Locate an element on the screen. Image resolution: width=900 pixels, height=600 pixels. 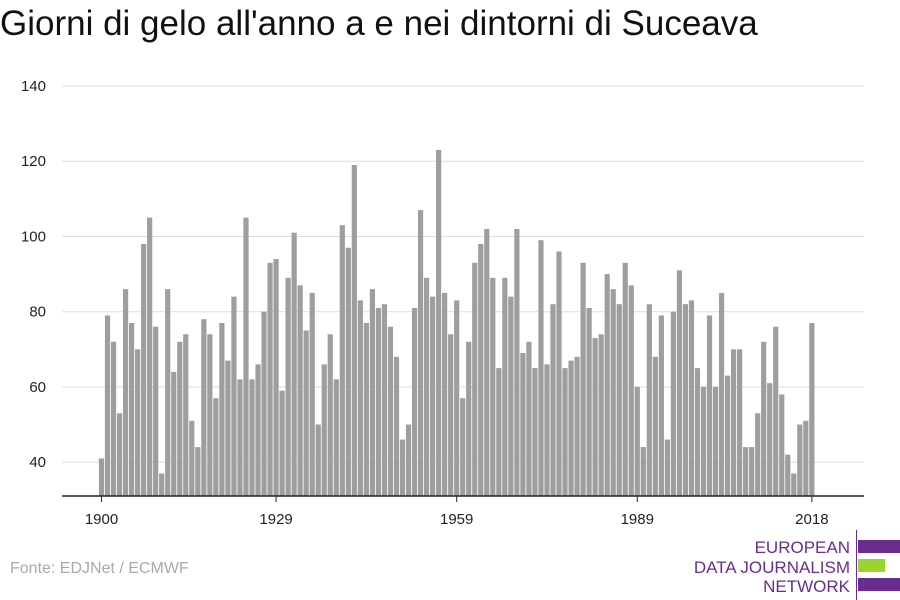
bar-1948 is located at coordinates (390, 411).